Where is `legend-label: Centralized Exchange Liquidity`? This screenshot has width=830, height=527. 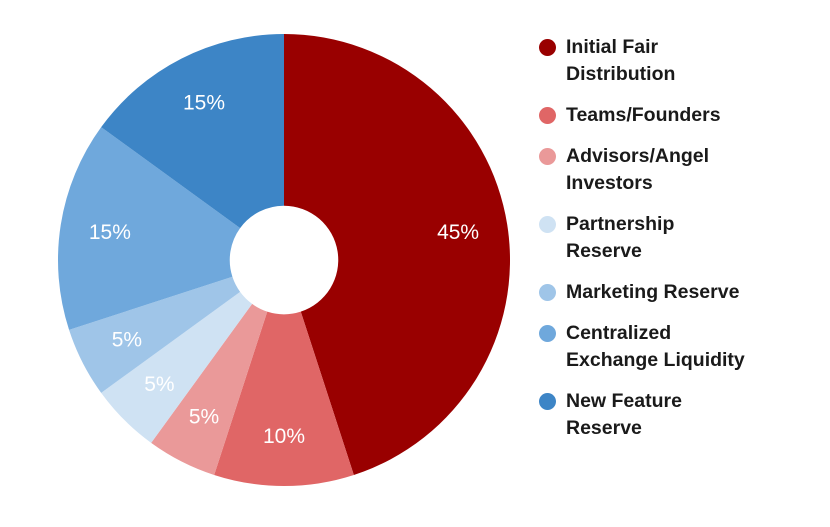 legend-label: Centralized Exchange Liquidity is located at coordinates (655, 346).